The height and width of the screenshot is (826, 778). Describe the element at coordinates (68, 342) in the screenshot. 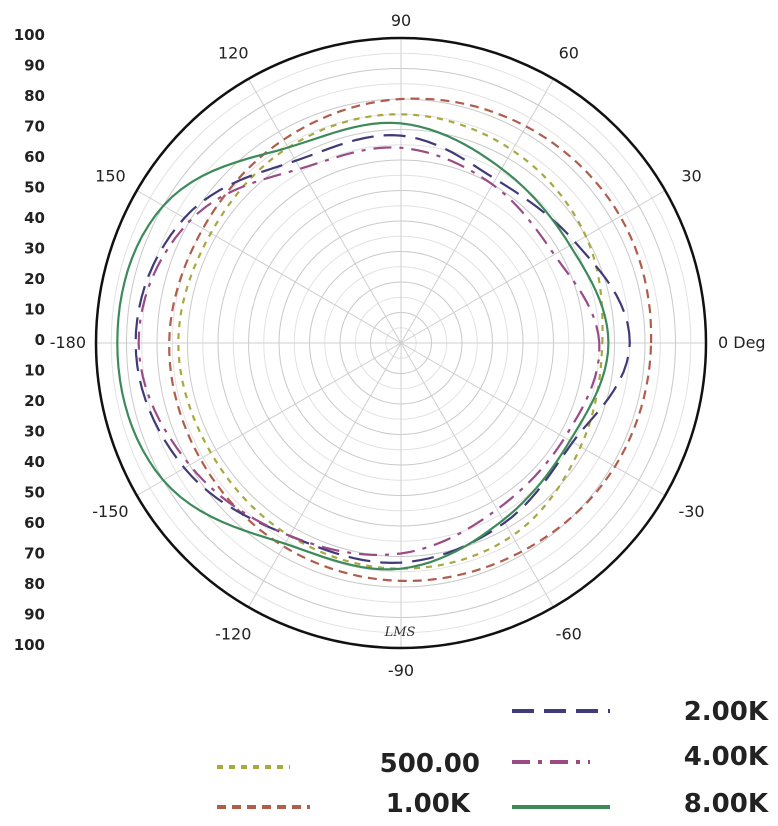

I see `angle-tick-label: -180` at that location.